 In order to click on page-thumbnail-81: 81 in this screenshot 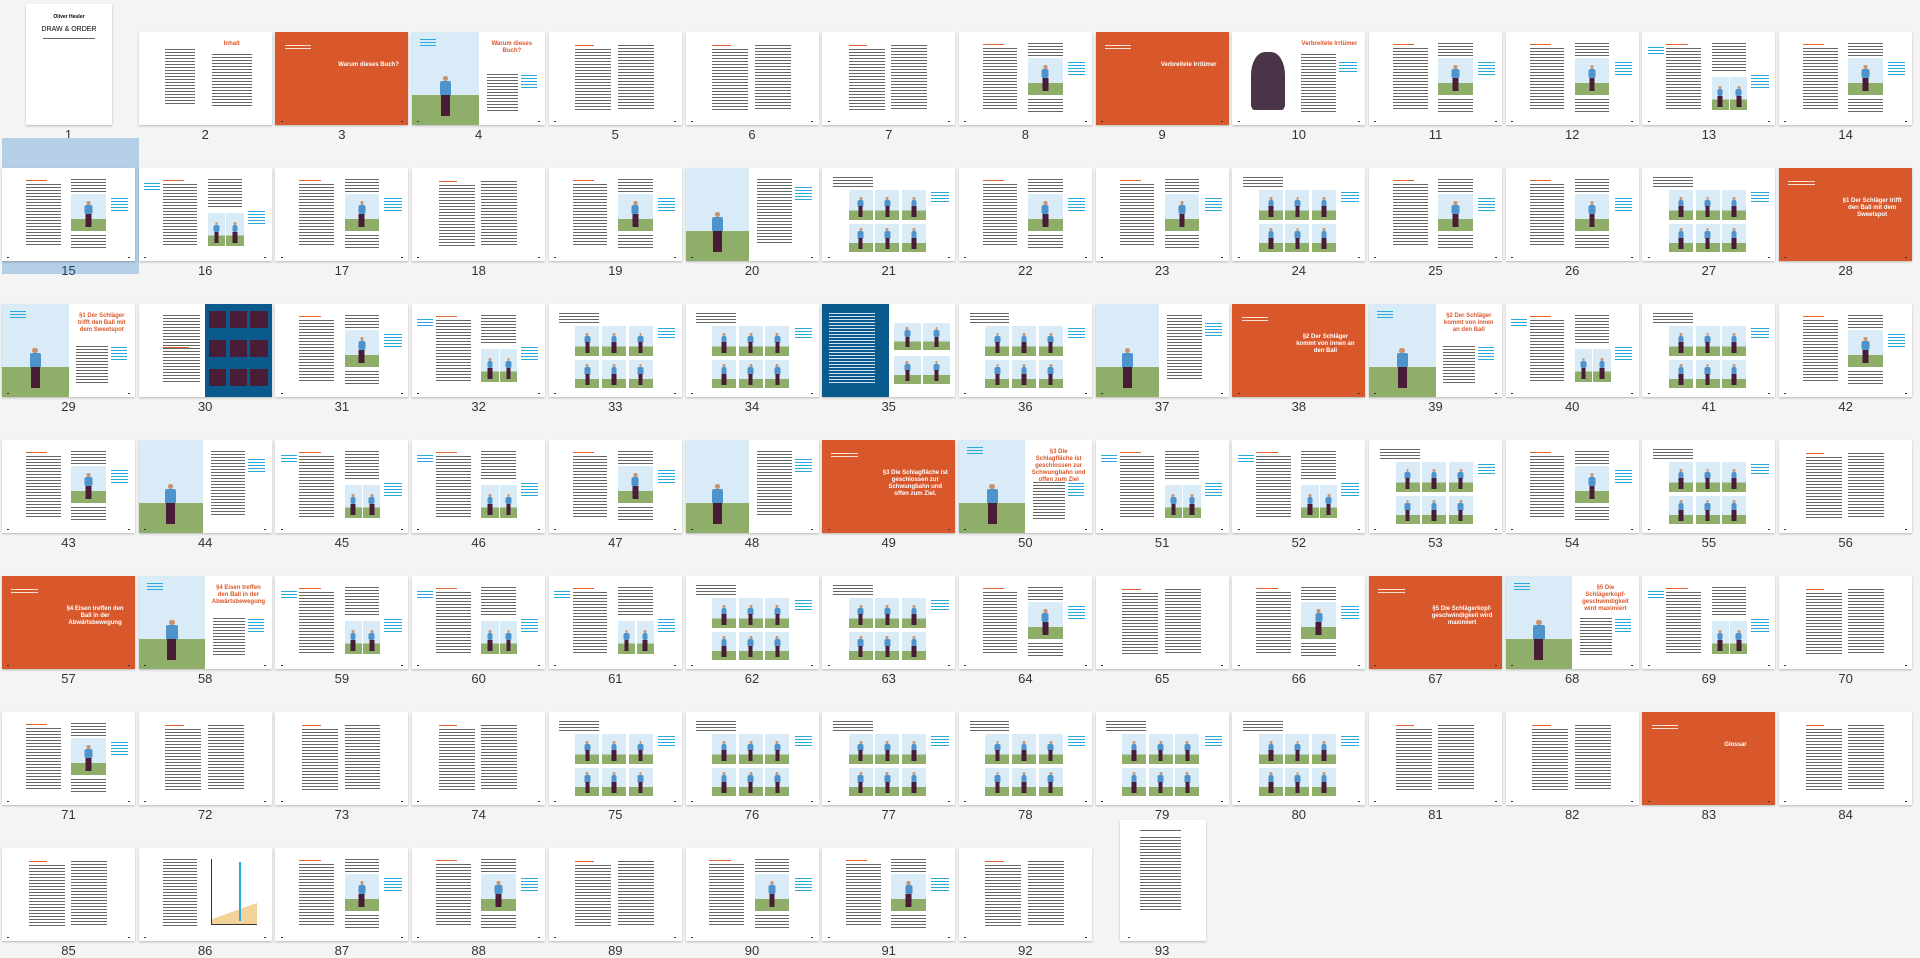, I will do `click(1437, 752)`.